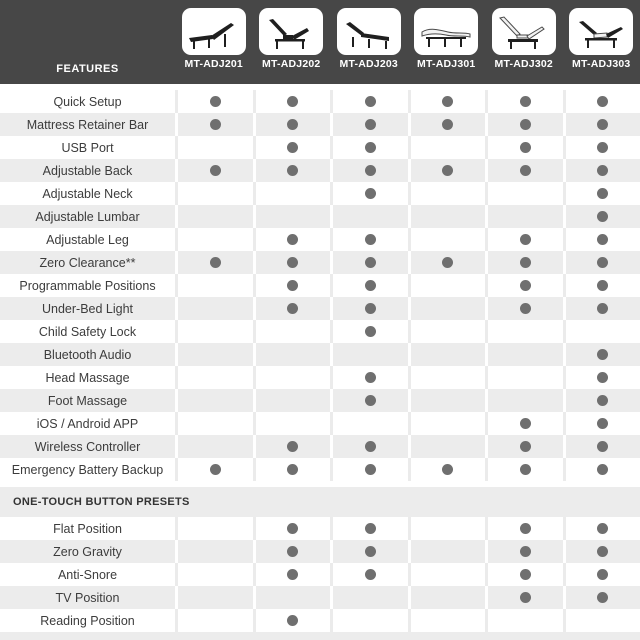  Describe the element at coordinates (87, 528) in the screenshot. I see `feature-label: Flat Position` at that location.